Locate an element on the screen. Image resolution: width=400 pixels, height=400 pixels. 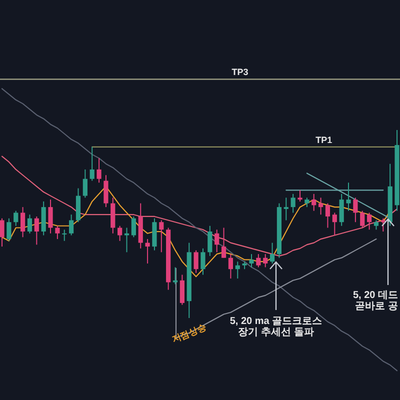
ref-line-label: TP3 is located at coordinates (240, 72).